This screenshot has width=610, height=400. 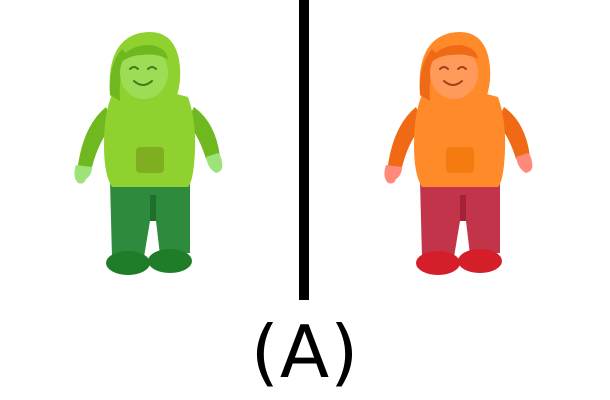 What do you see at coordinates (304, 150) in the screenshot?
I see `vertical-divider` at bounding box center [304, 150].